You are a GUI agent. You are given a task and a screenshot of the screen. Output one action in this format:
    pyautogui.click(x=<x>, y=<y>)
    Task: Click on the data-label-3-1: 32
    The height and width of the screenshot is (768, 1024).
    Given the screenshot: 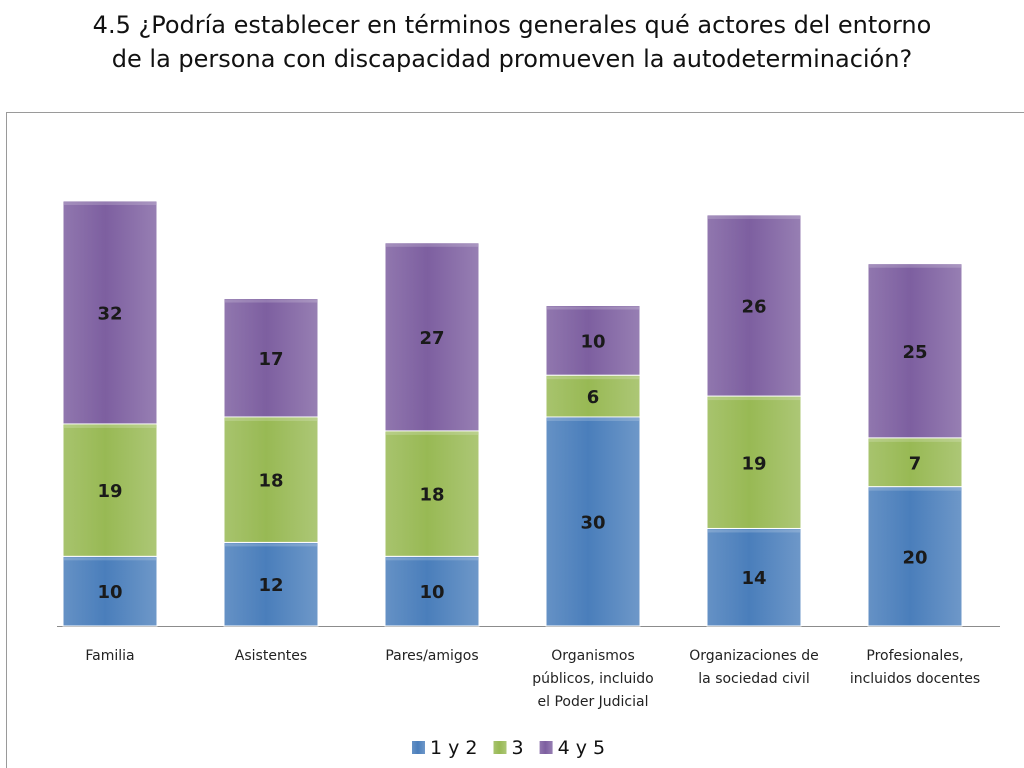 What is the action you would take?
    pyautogui.click(x=109, y=313)
    